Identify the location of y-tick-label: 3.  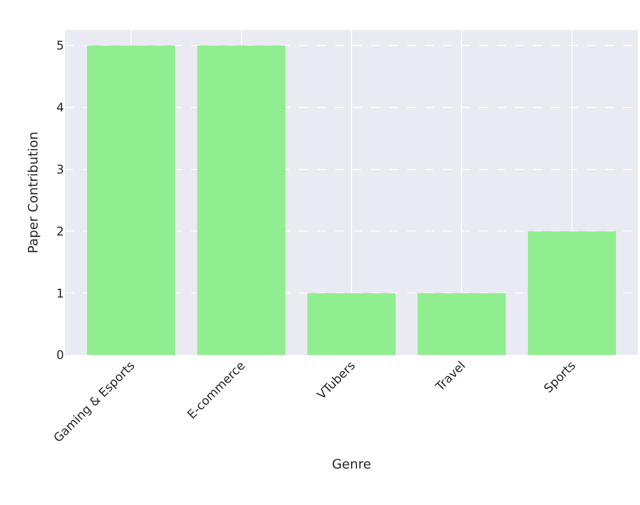
(60, 169).